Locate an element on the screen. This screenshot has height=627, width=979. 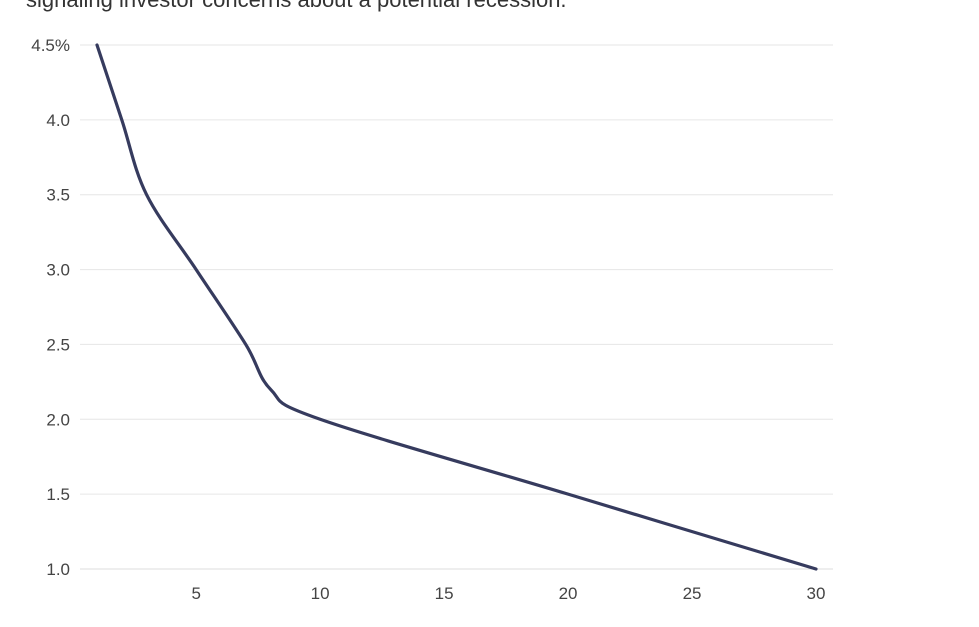
y-tick-label: 2.0 is located at coordinates (58, 419).